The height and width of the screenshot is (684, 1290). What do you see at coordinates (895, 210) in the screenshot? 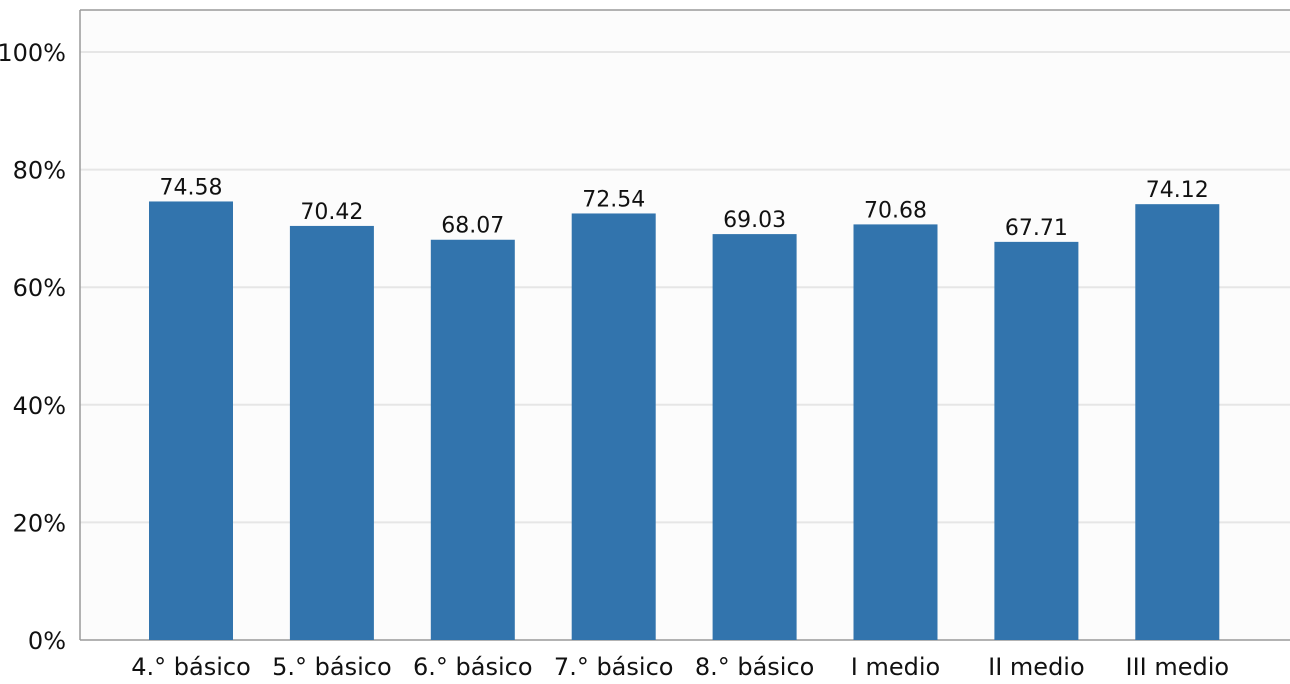
I see `bar-value-label: 70.68` at bounding box center [895, 210].